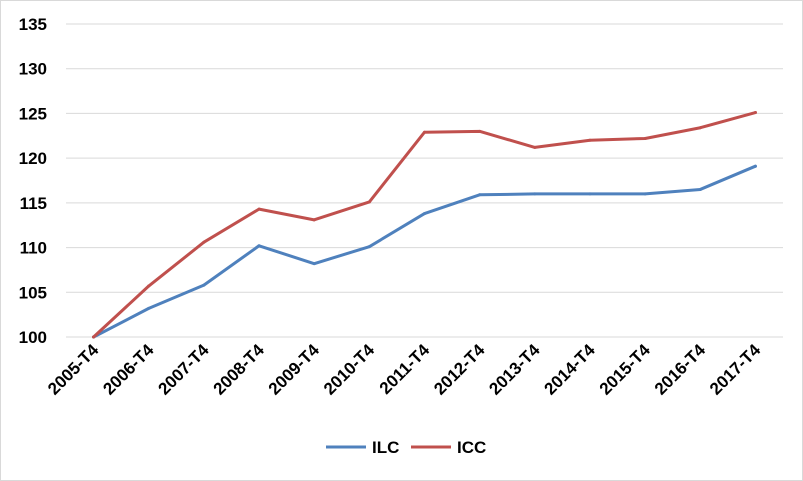  Describe the element at coordinates (471, 447) in the screenshot. I see `legend-label-icc: ICC` at that location.